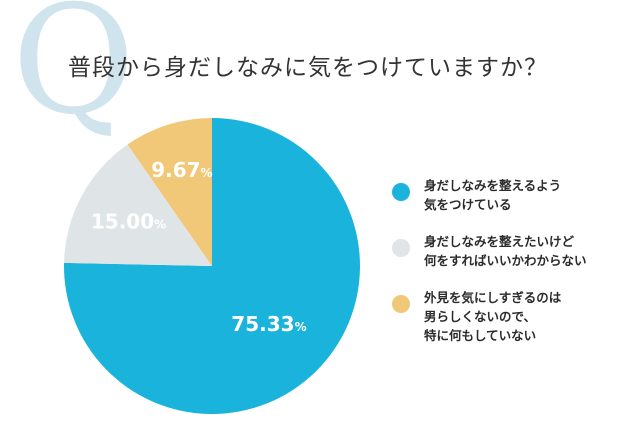 The image size is (640, 424). Describe the element at coordinates (493, 316) in the screenshot. I see `legend-label-nothing: 外見を気にしすぎるのは 男らしくないので、 特に何もしていない` at that location.